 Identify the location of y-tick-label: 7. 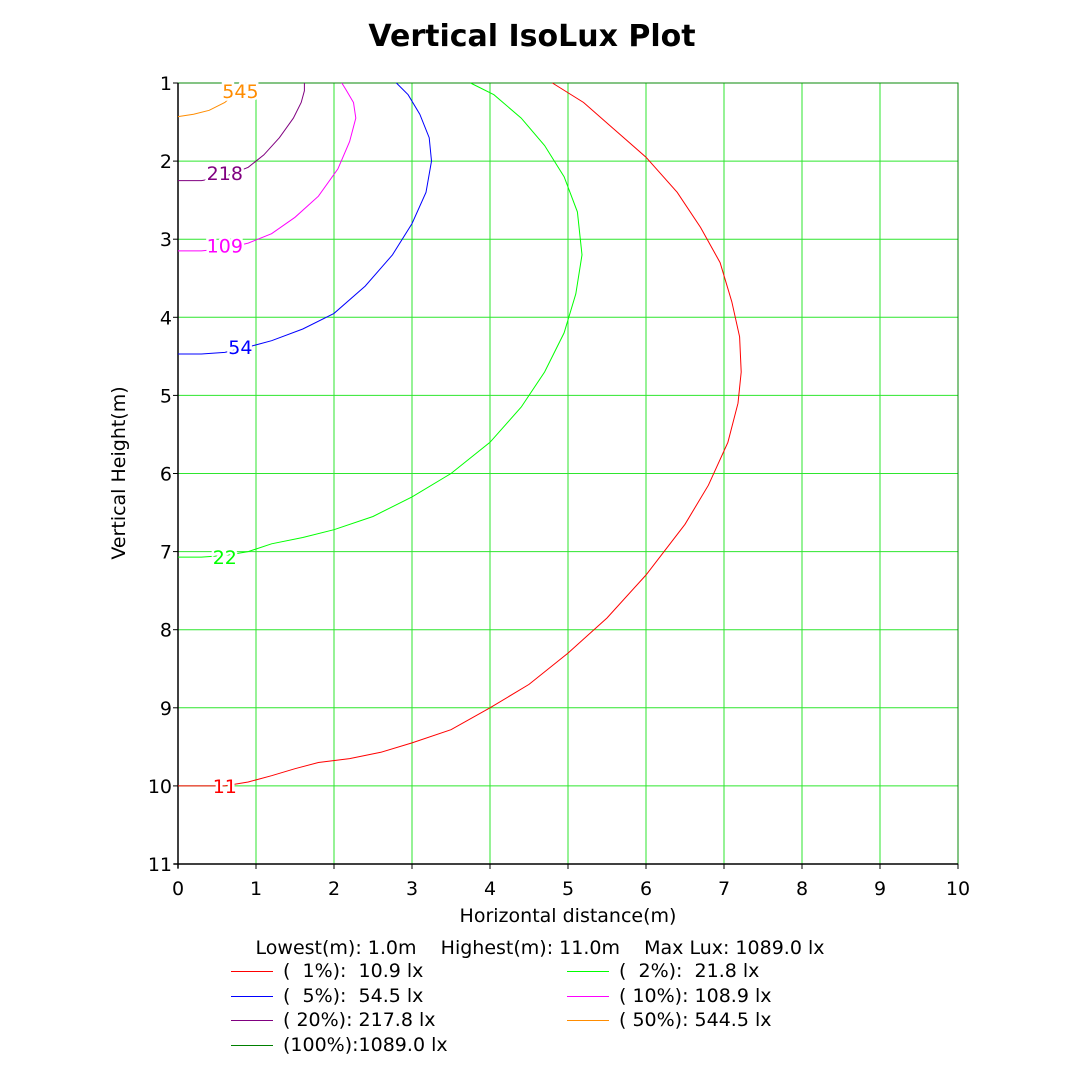
(166, 553).